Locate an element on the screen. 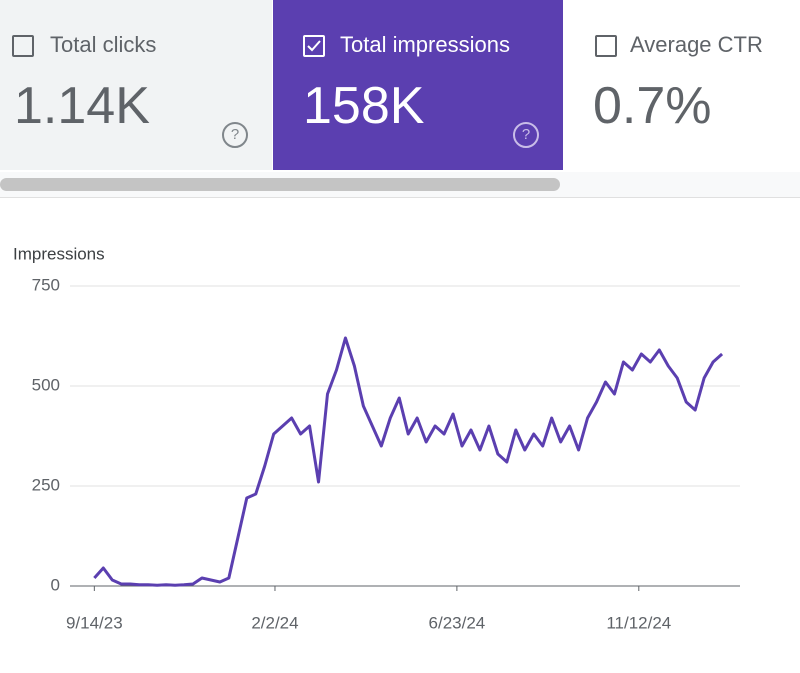 This screenshot has width=800, height=673. ctr-card: Average CTR 0.7% is located at coordinates (681, 85).